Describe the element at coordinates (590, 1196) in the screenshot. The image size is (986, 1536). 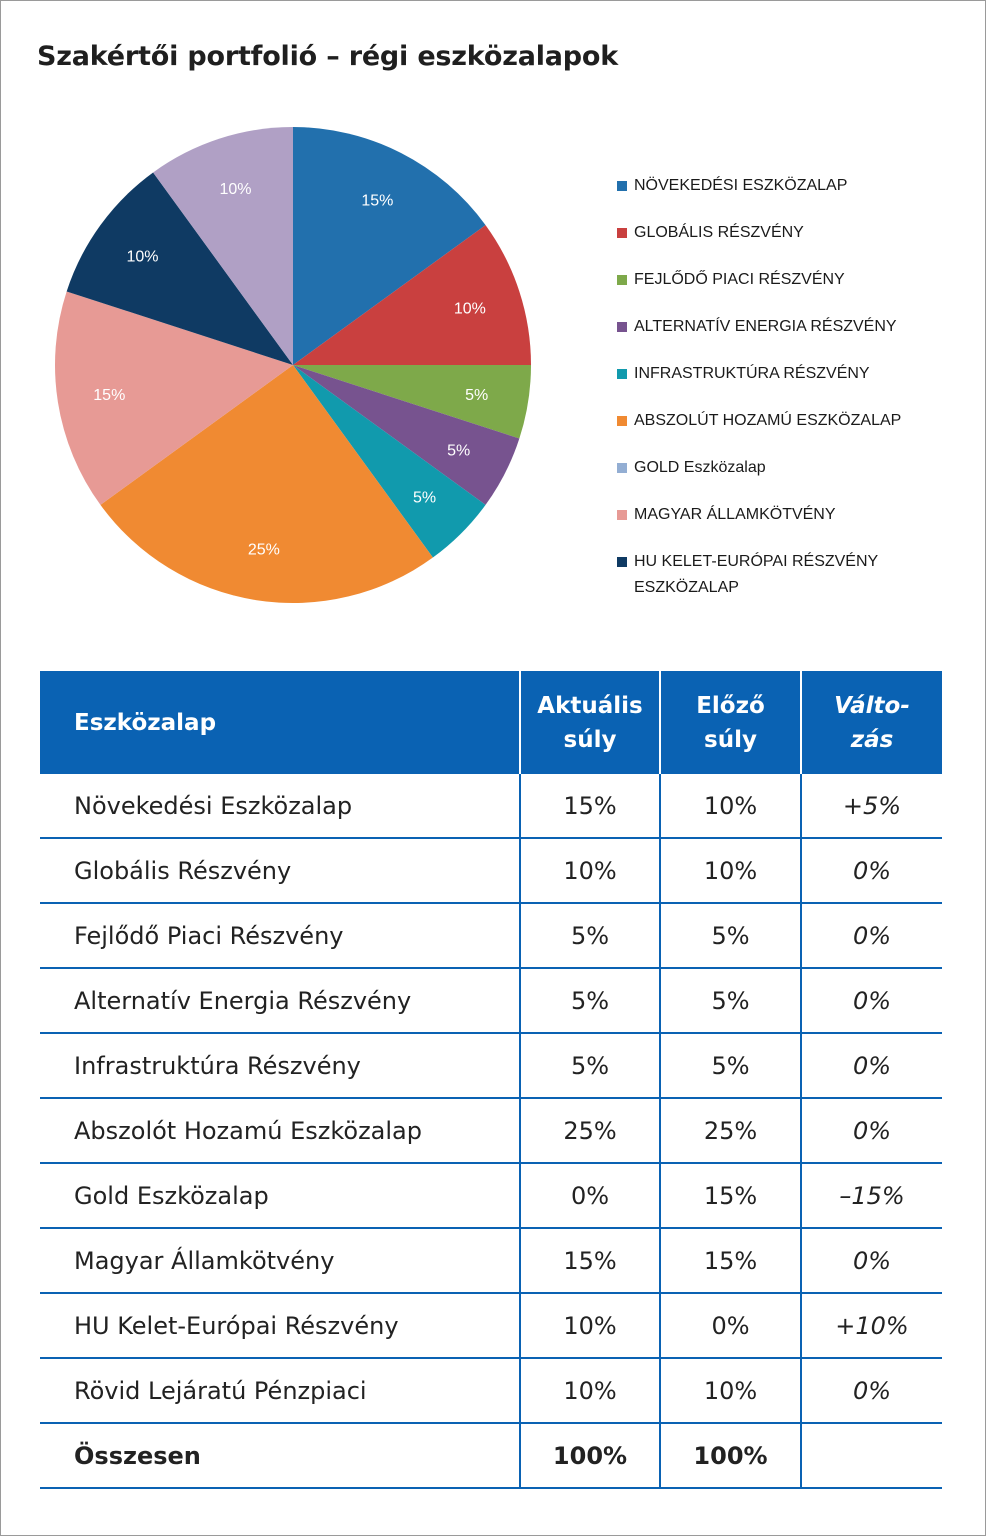
I see `current-weight: 0%` at that location.